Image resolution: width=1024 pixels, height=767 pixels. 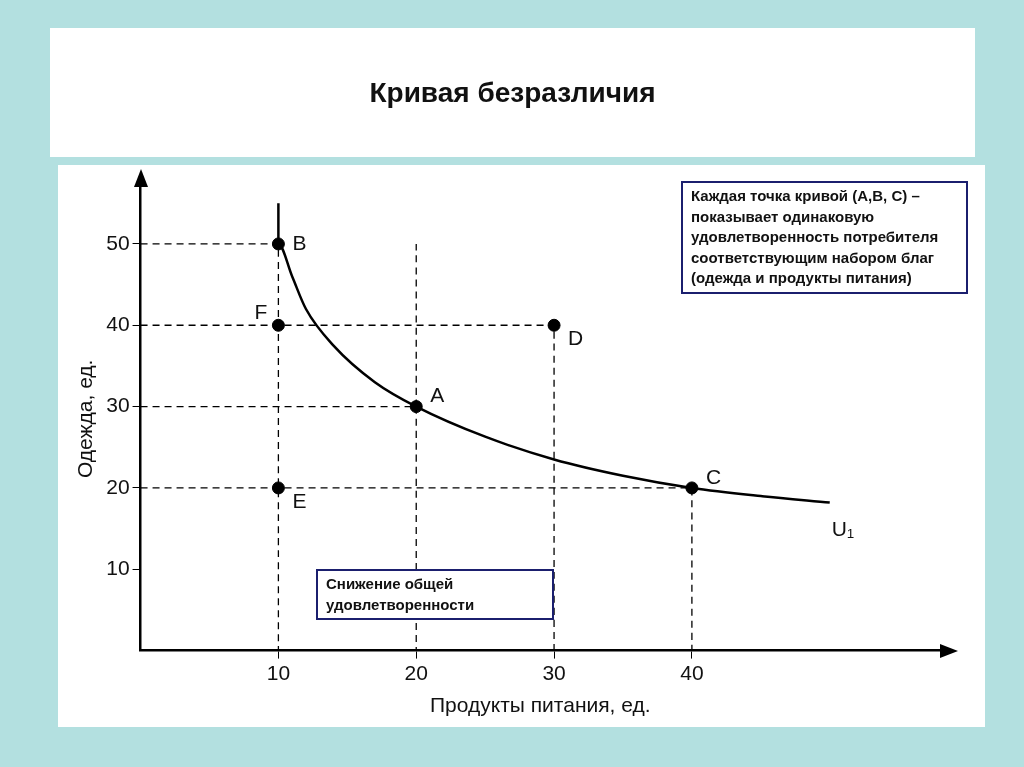 I want to click on chart-title: Кривая безразличия, so click(x=512, y=92).